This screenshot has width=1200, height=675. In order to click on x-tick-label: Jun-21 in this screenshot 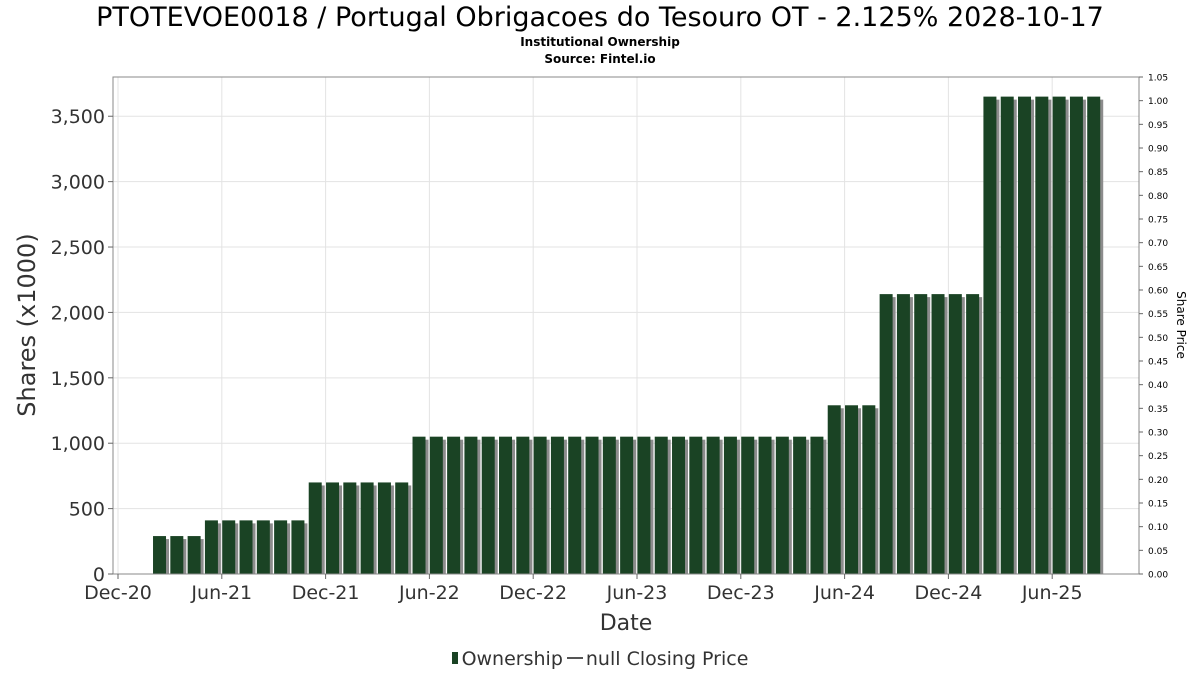, I will do `click(221, 593)`.